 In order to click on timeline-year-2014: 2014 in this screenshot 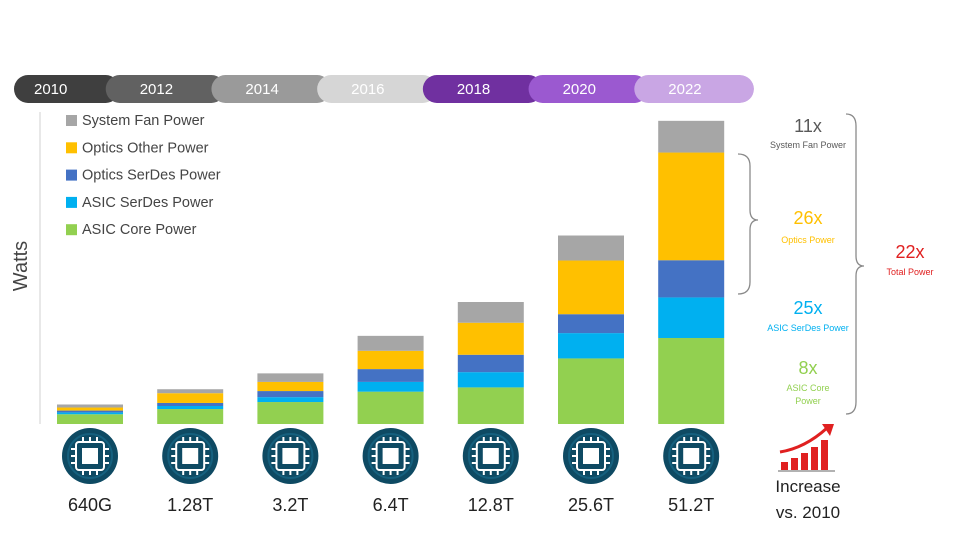, I will do `click(271, 89)`.